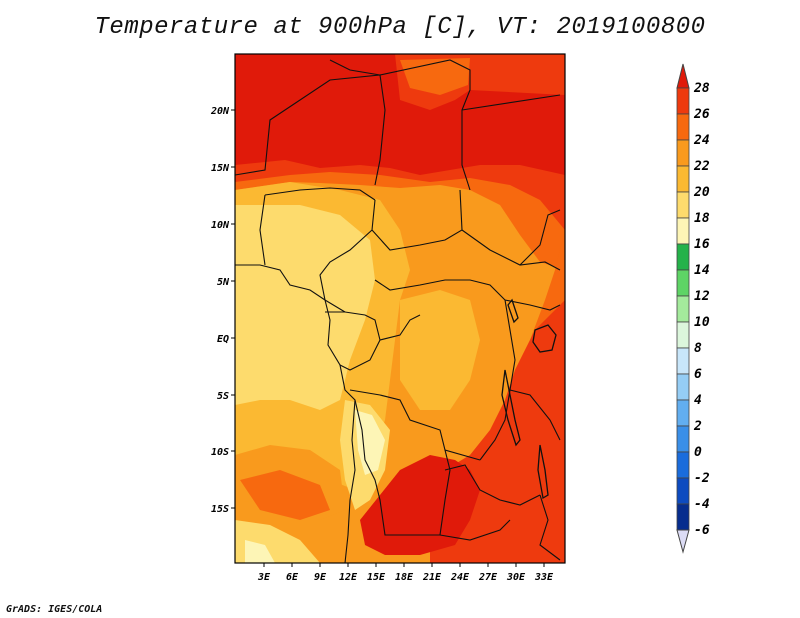 The width and height of the screenshot is (800, 618). I want to click on colorbar-label: 16, so click(702, 244).